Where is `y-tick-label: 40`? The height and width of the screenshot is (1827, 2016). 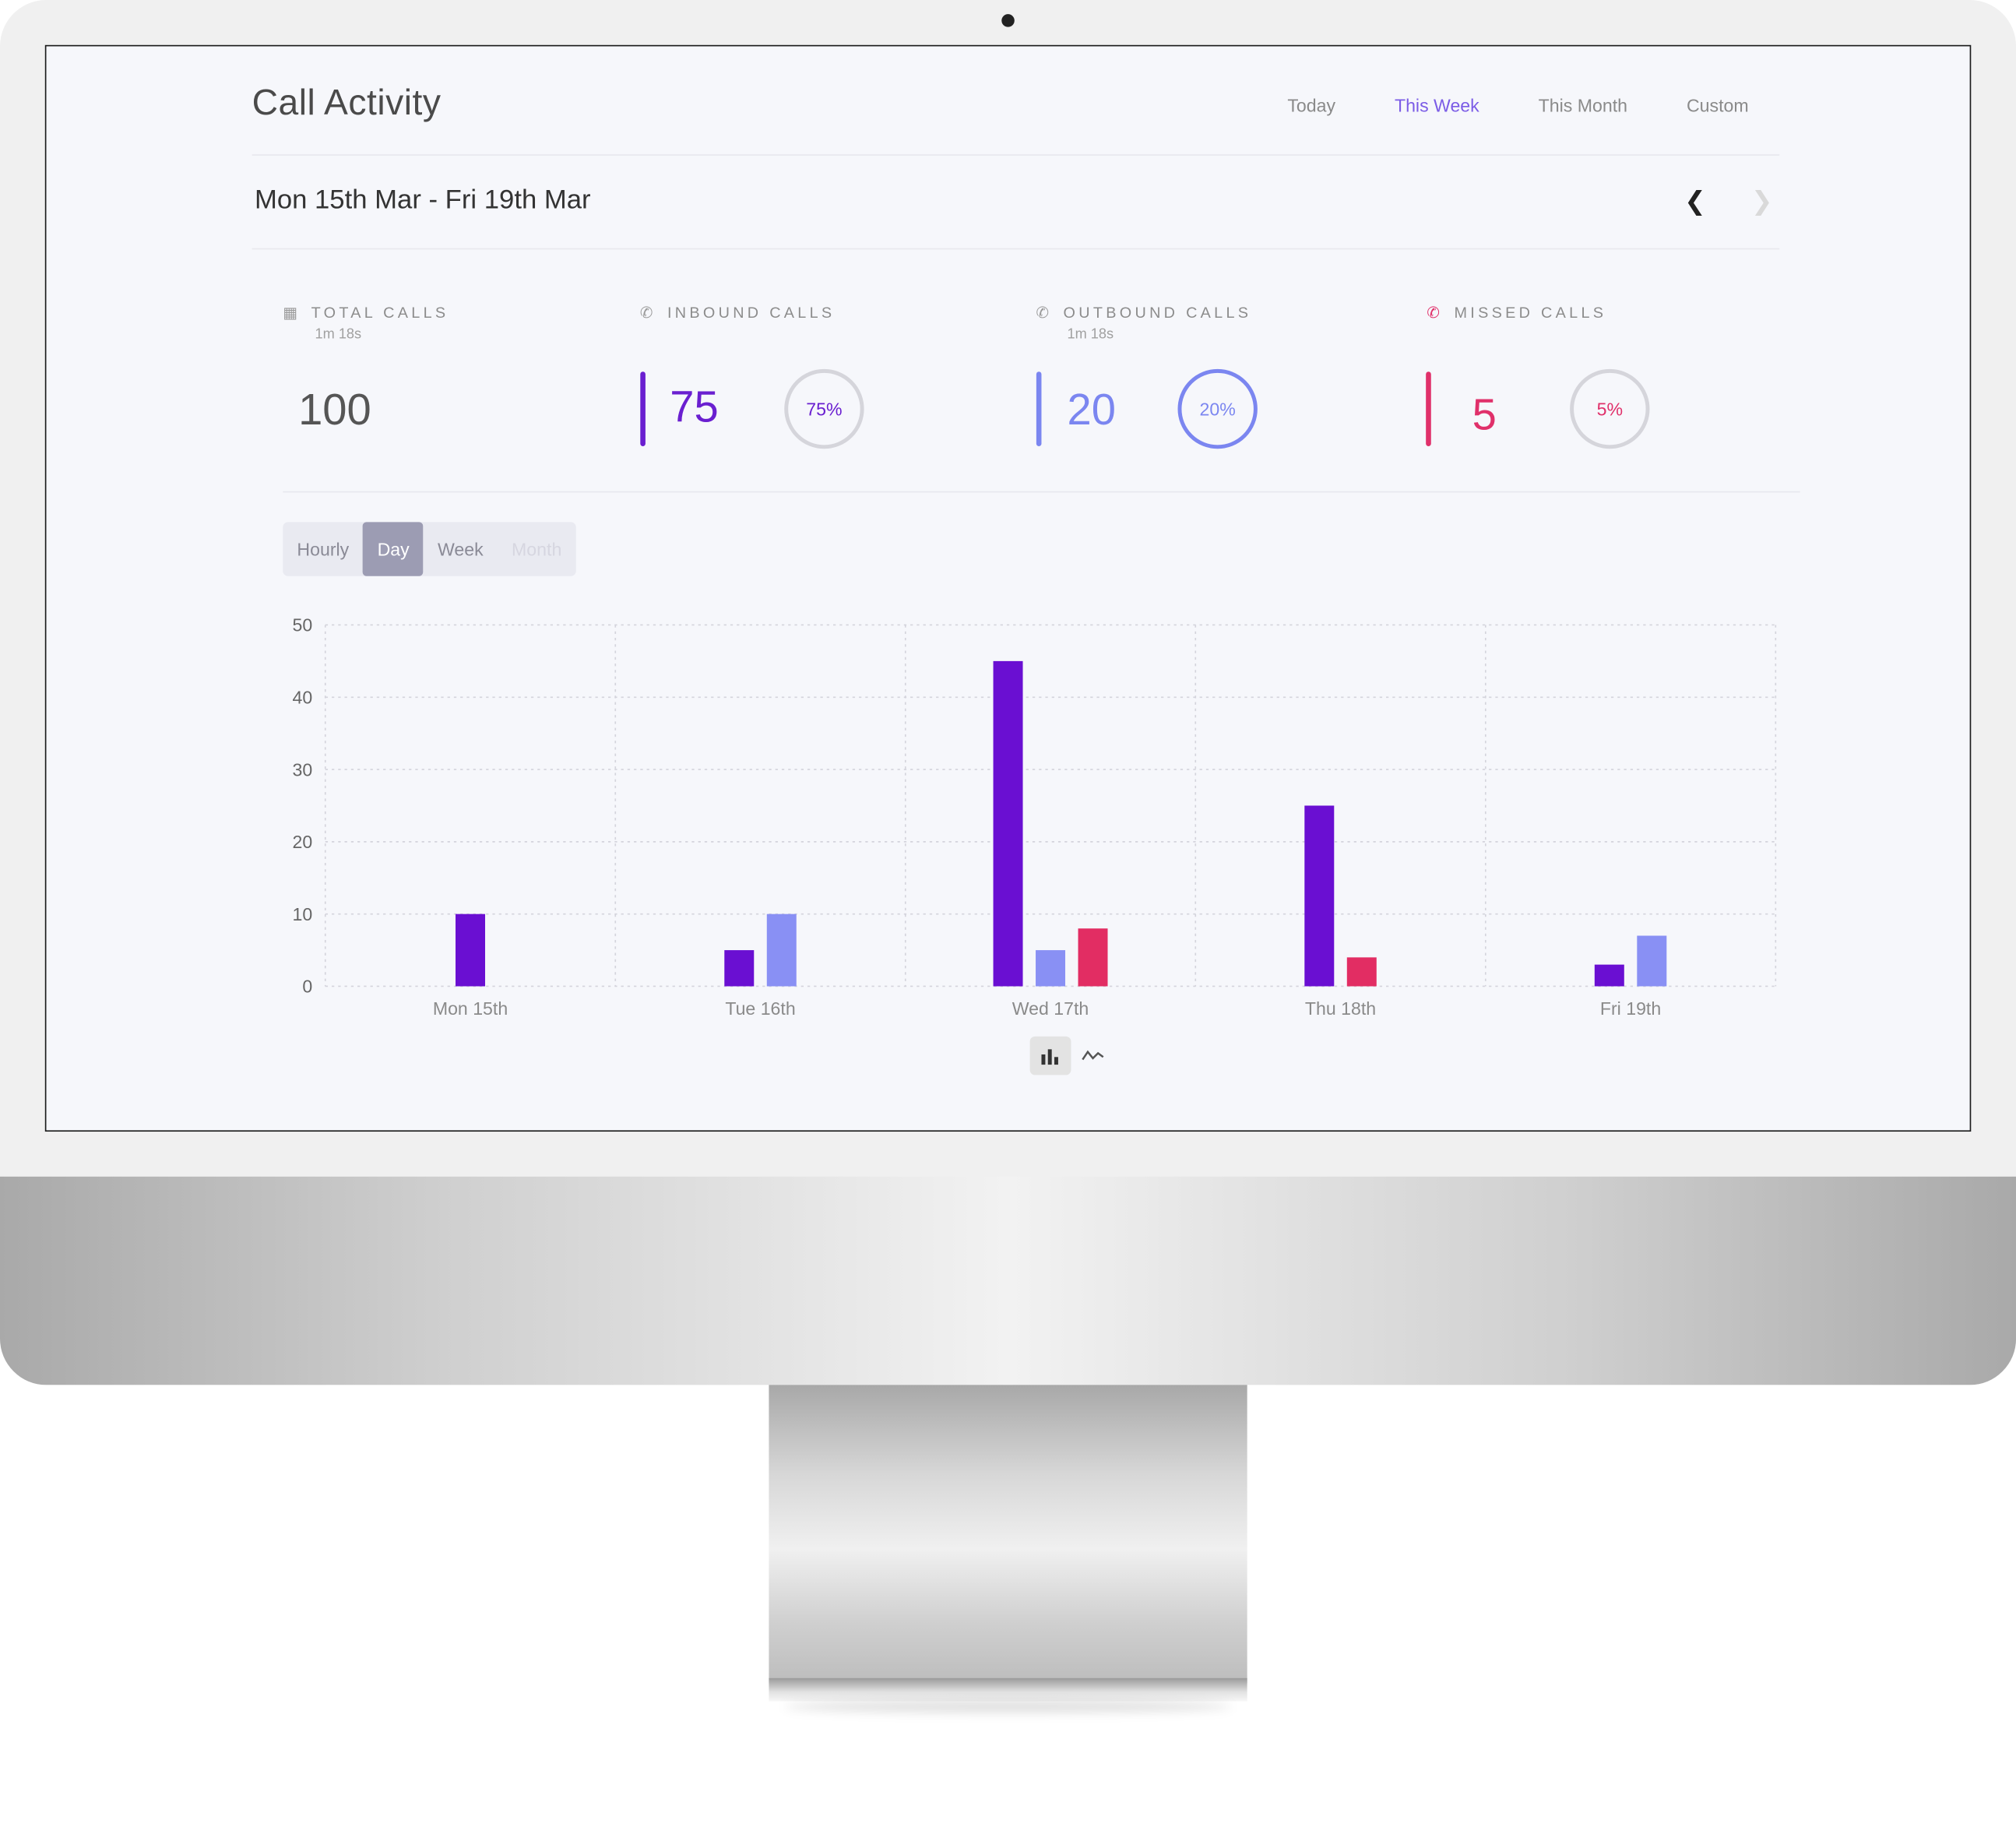
y-tick-label: 40 is located at coordinates (303, 698).